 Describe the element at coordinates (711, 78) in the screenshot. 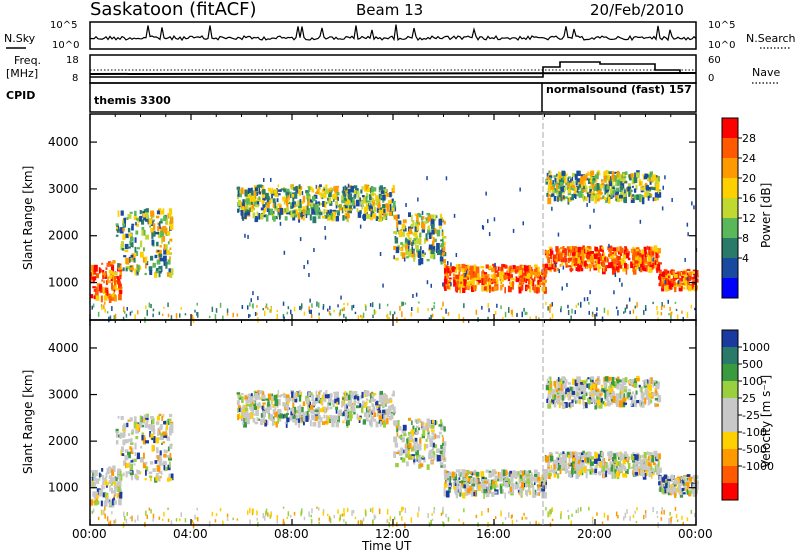

I see `nave-tick-low: 0` at that location.